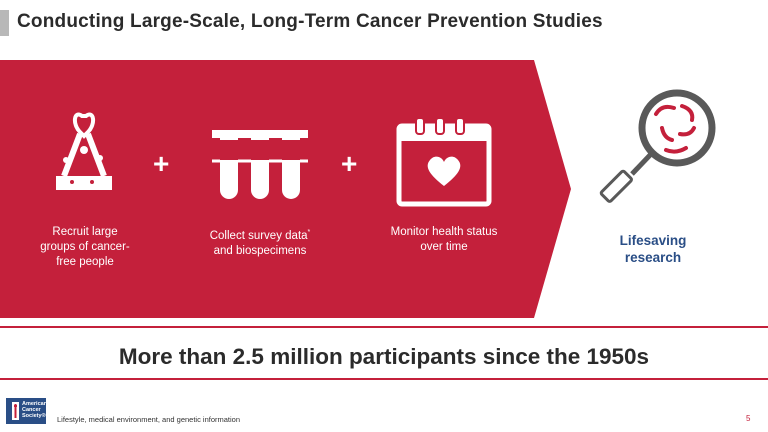 The width and height of the screenshot is (768, 432). Describe the element at coordinates (31, 410) in the screenshot. I see `logo-line: Cancer` at that location.